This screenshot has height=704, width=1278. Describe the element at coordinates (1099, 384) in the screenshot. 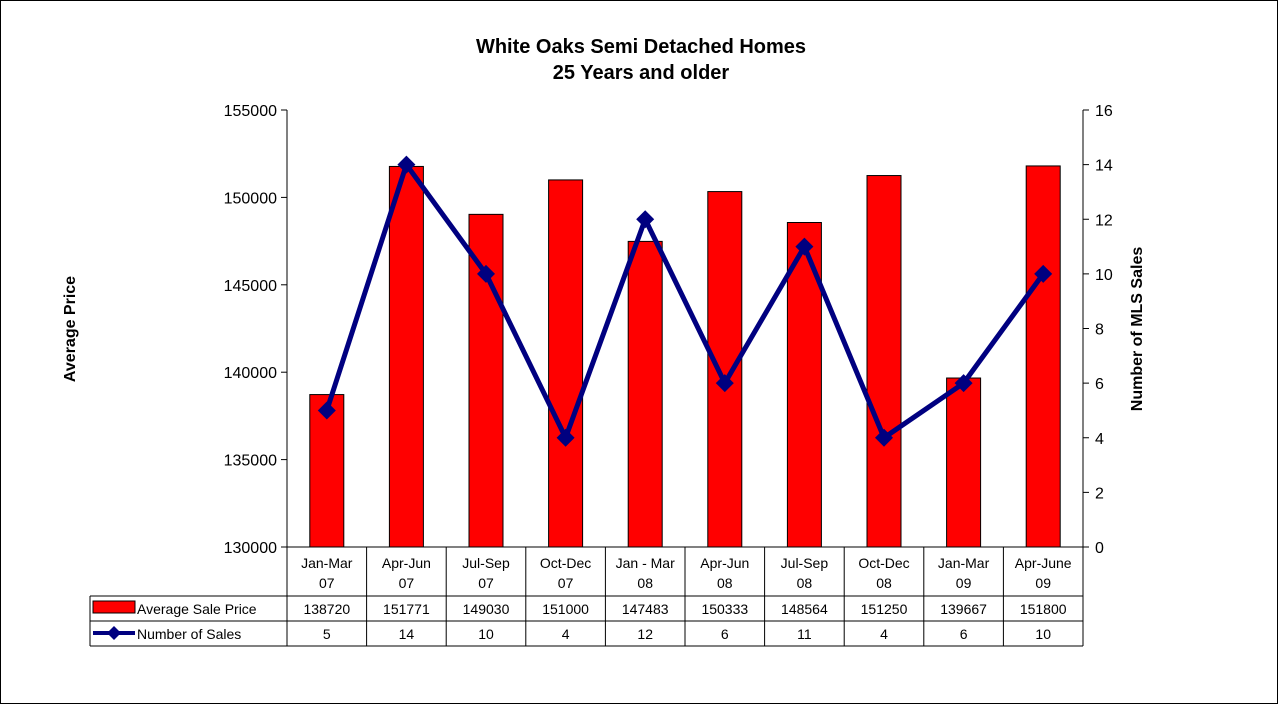

I see `y2-tick-label: 6` at that location.